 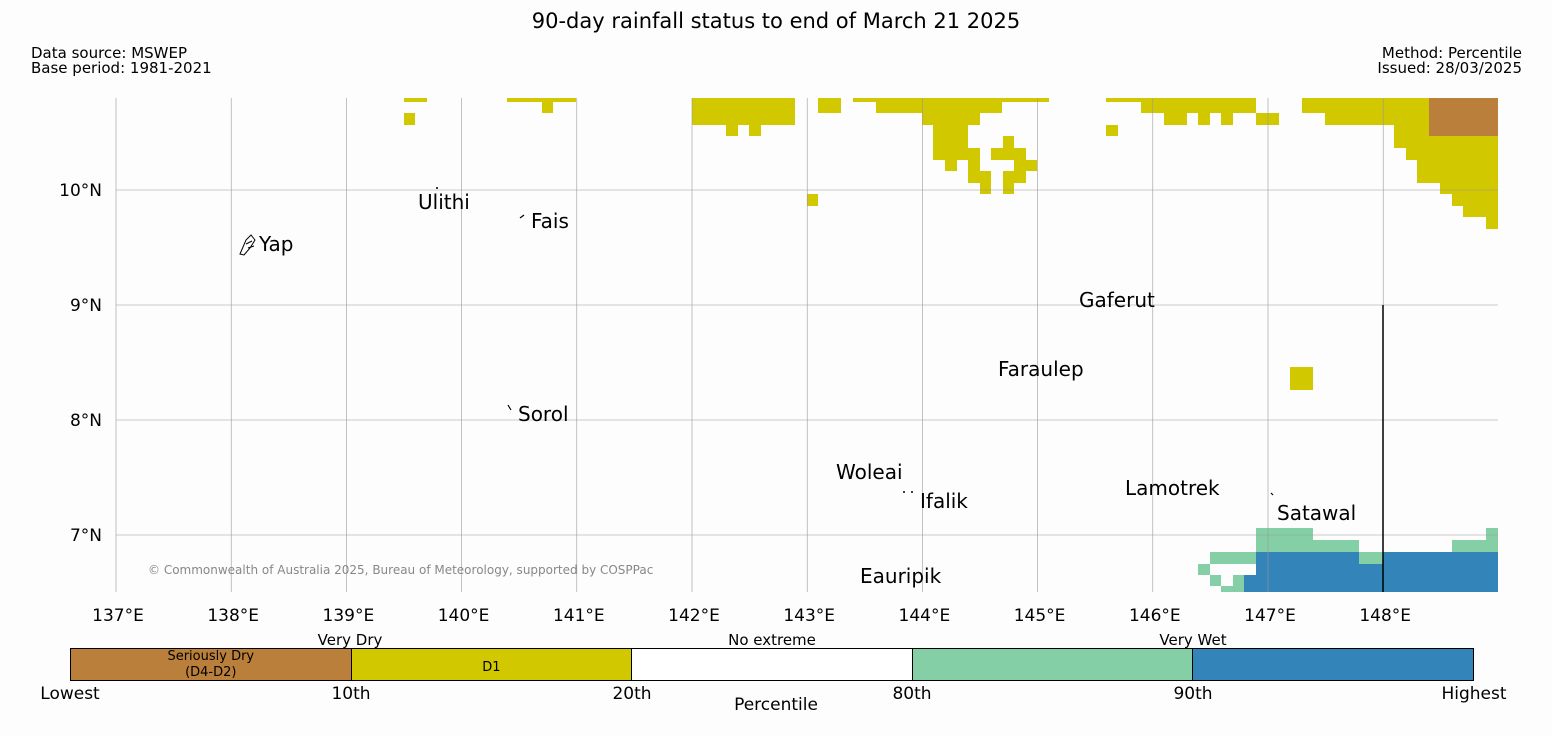 What do you see at coordinates (944, 501) in the screenshot?
I see `place-label-ifalik: Ifalik` at bounding box center [944, 501].